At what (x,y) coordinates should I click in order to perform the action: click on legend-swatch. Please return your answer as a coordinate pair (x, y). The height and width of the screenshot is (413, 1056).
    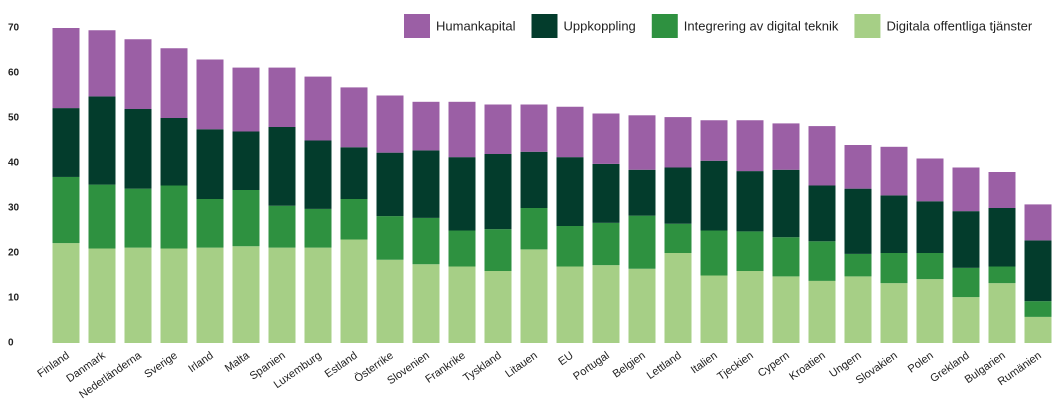
    Looking at the image, I should click on (417, 26).